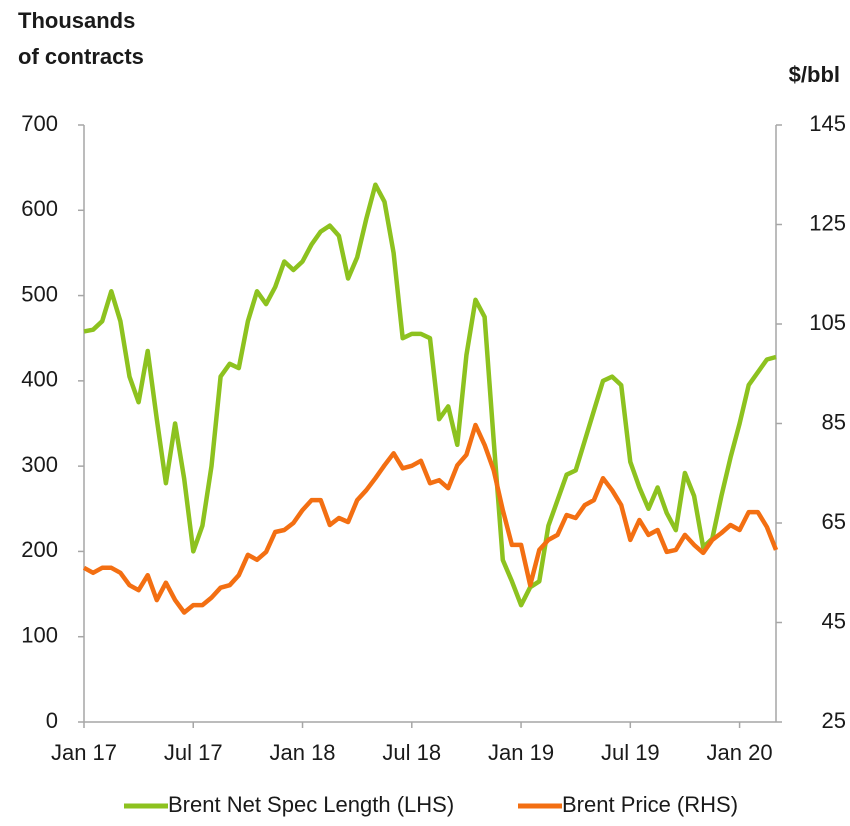 The image size is (850, 826). I want to click on x-tick-label: Jul 17, so click(193, 752).